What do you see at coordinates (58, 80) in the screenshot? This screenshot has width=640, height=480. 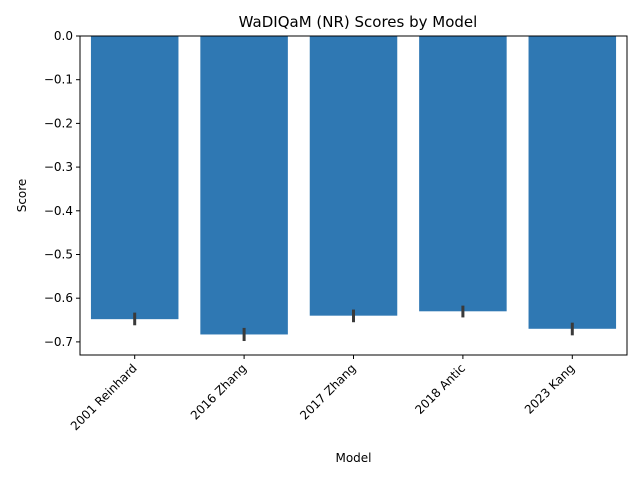 I see `y-tick-label-1: −0.1` at bounding box center [58, 80].